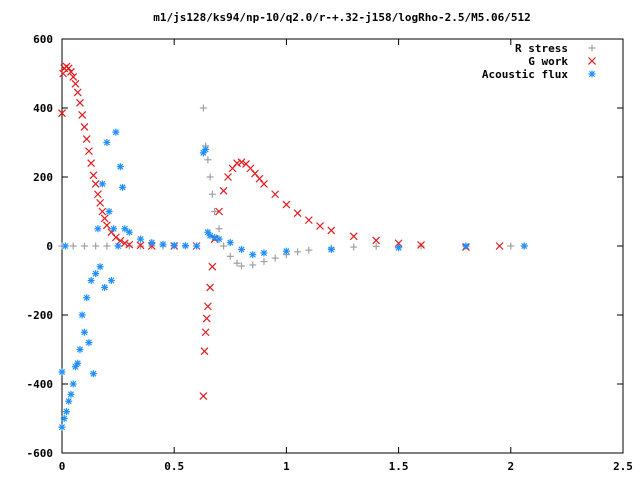 The height and width of the screenshot is (480, 640). What do you see at coordinates (40, 384) in the screenshot?
I see `y-tick-label: -400` at bounding box center [40, 384].